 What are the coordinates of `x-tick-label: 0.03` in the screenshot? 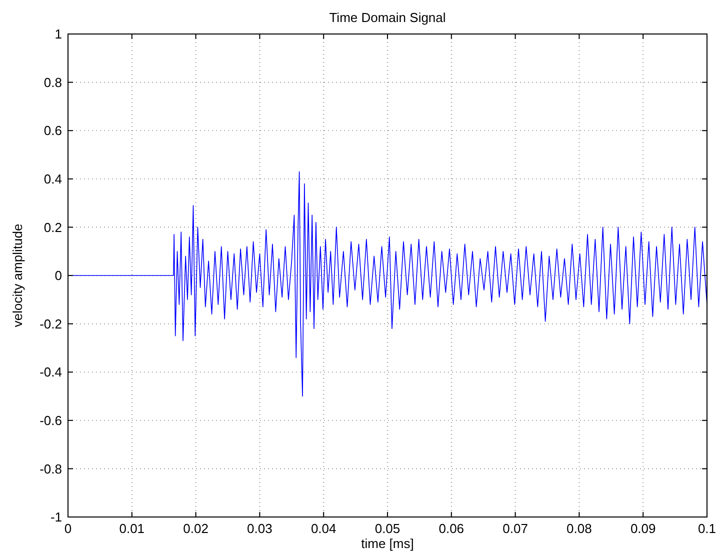 It's located at (259, 528).